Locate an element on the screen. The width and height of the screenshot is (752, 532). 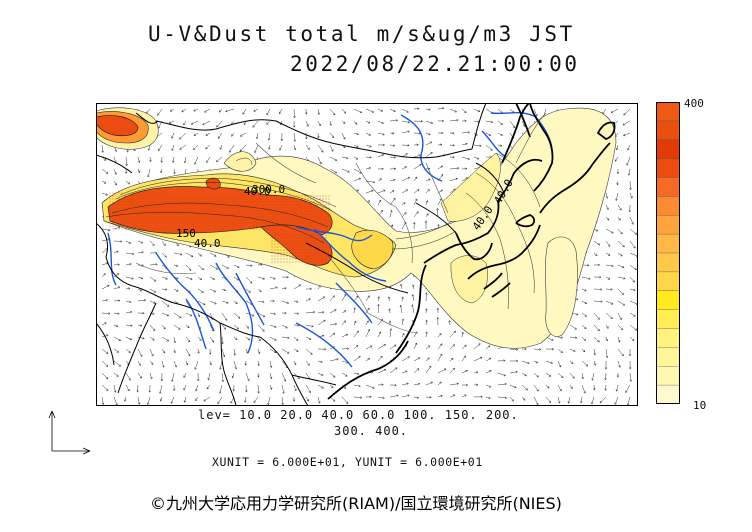
copyright-notice: ©九州大学応用力学研究所(RIAM)/国立環境研究所(NIES) is located at coordinates (356, 503).